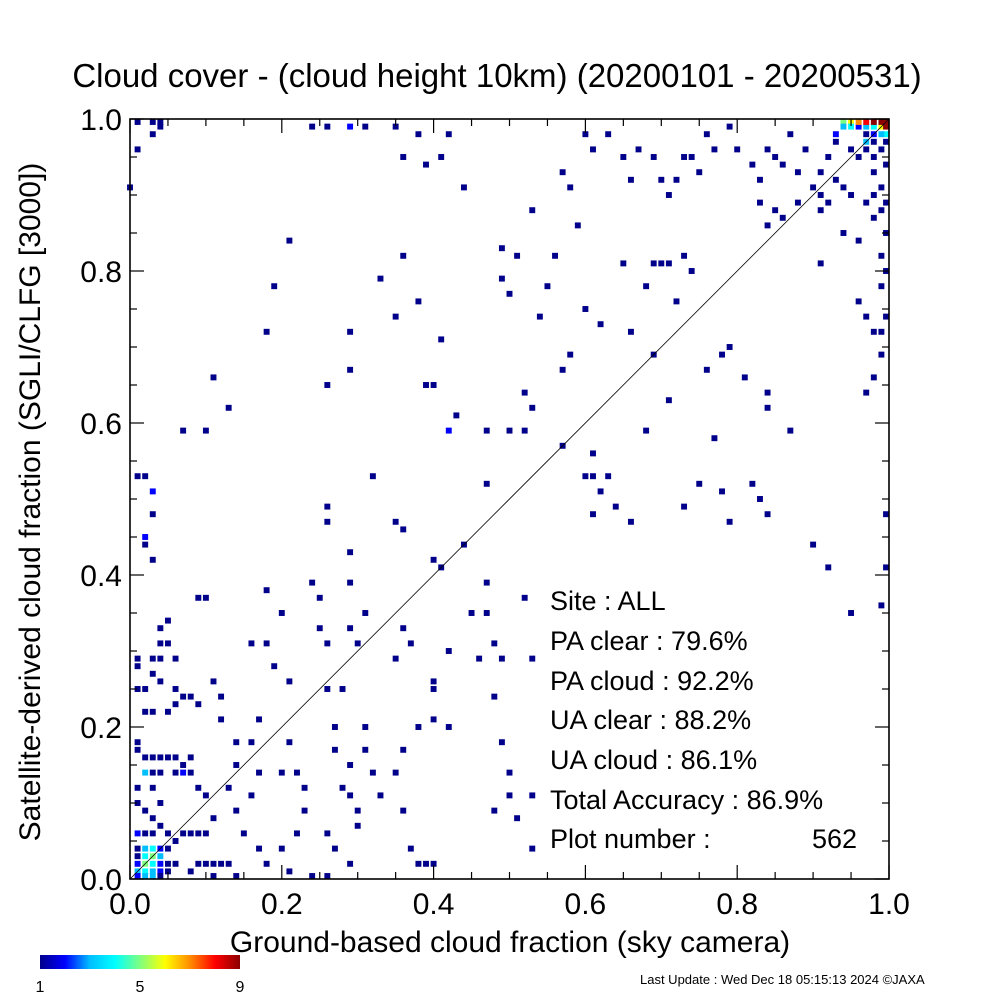 The height and width of the screenshot is (1000, 1000). I want to click on stat-plot-number-value: 562, so click(834, 839).